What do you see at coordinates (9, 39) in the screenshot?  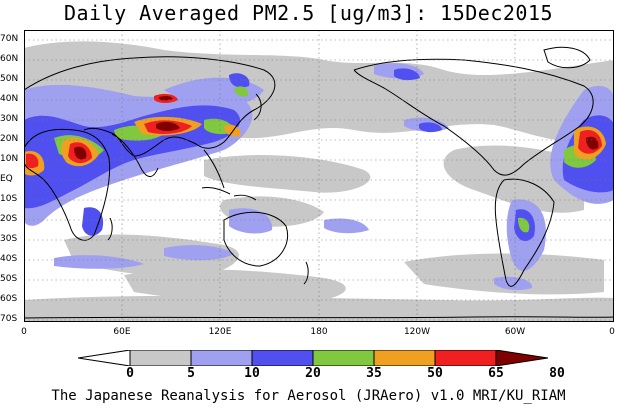 I see `lat-label: 70N` at bounding box center [9, 39].